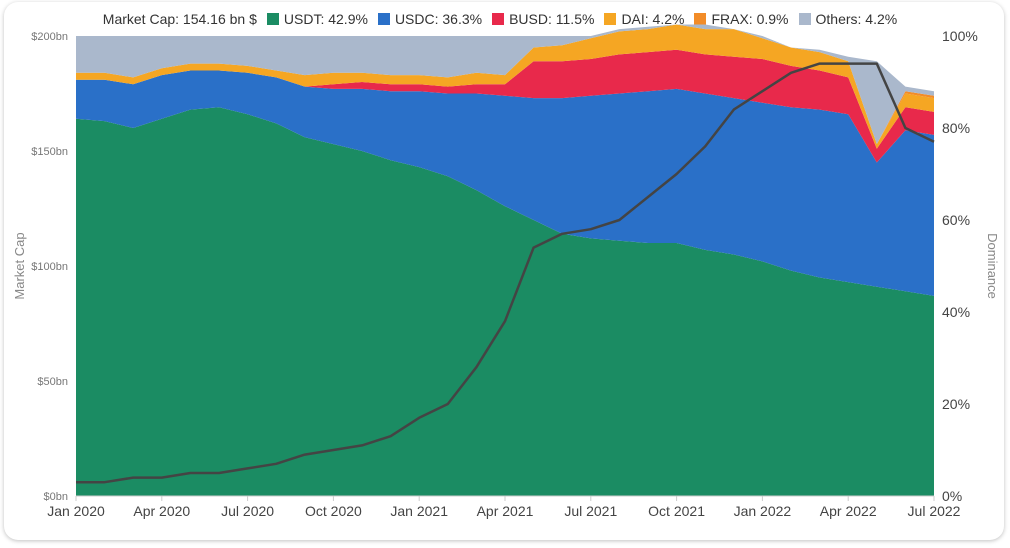  I want to click on legend-swatch-dai, so click(610, 19).